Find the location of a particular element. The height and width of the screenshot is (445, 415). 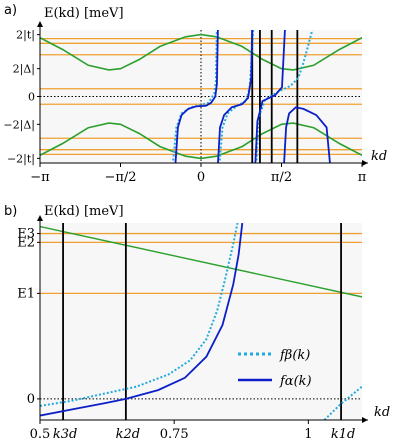

special-x-label-0: k3d is located at coordinates (65, 434).